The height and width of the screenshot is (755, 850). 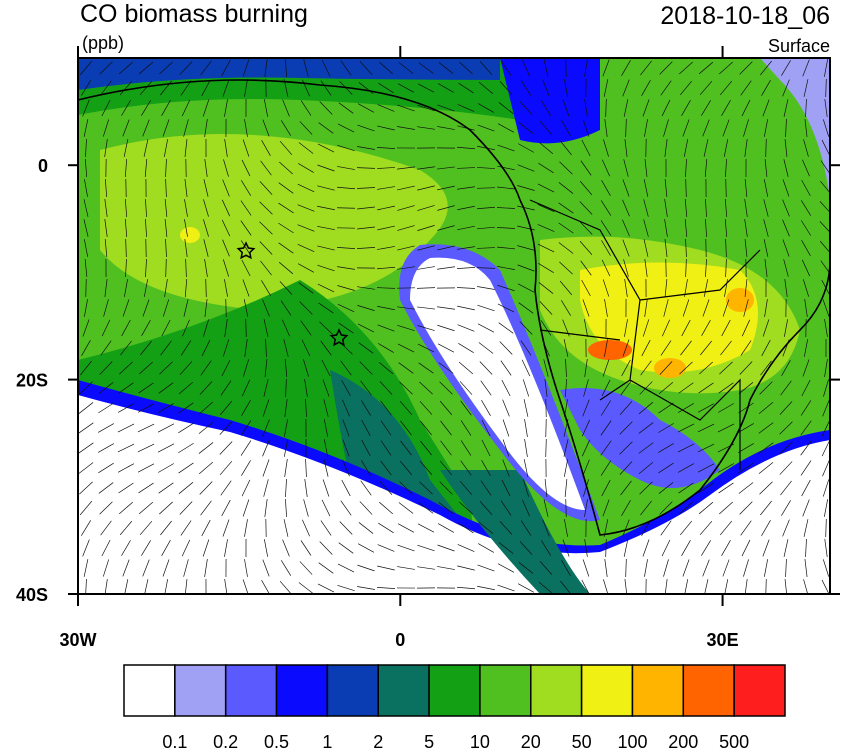 I want to click on lat-tick-label: 0, so click(x=43, y=166).